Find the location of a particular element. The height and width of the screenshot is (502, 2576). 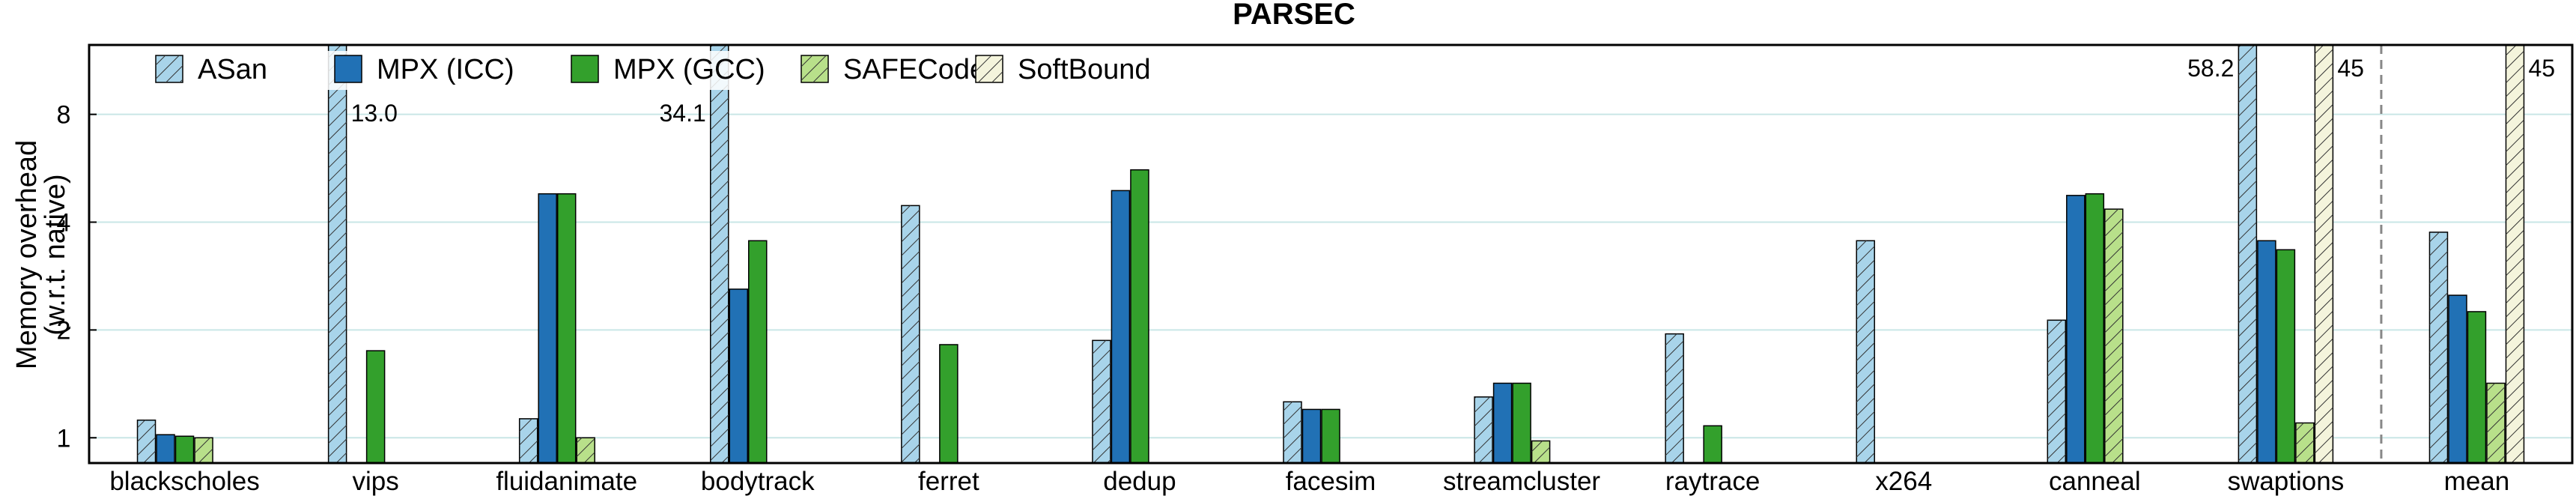

chart-title: PARSEC is located at coordinates (1294, 15).